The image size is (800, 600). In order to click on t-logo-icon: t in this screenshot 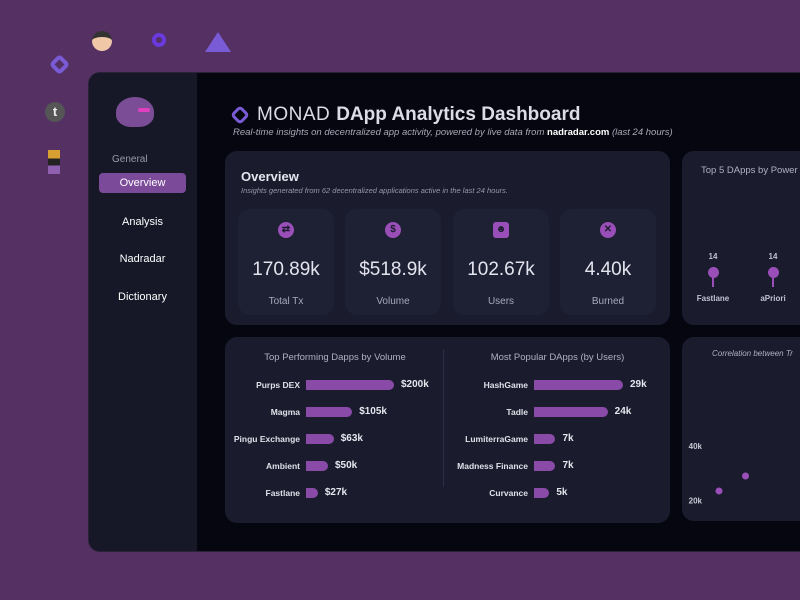, I will do `click(55, 112)`.